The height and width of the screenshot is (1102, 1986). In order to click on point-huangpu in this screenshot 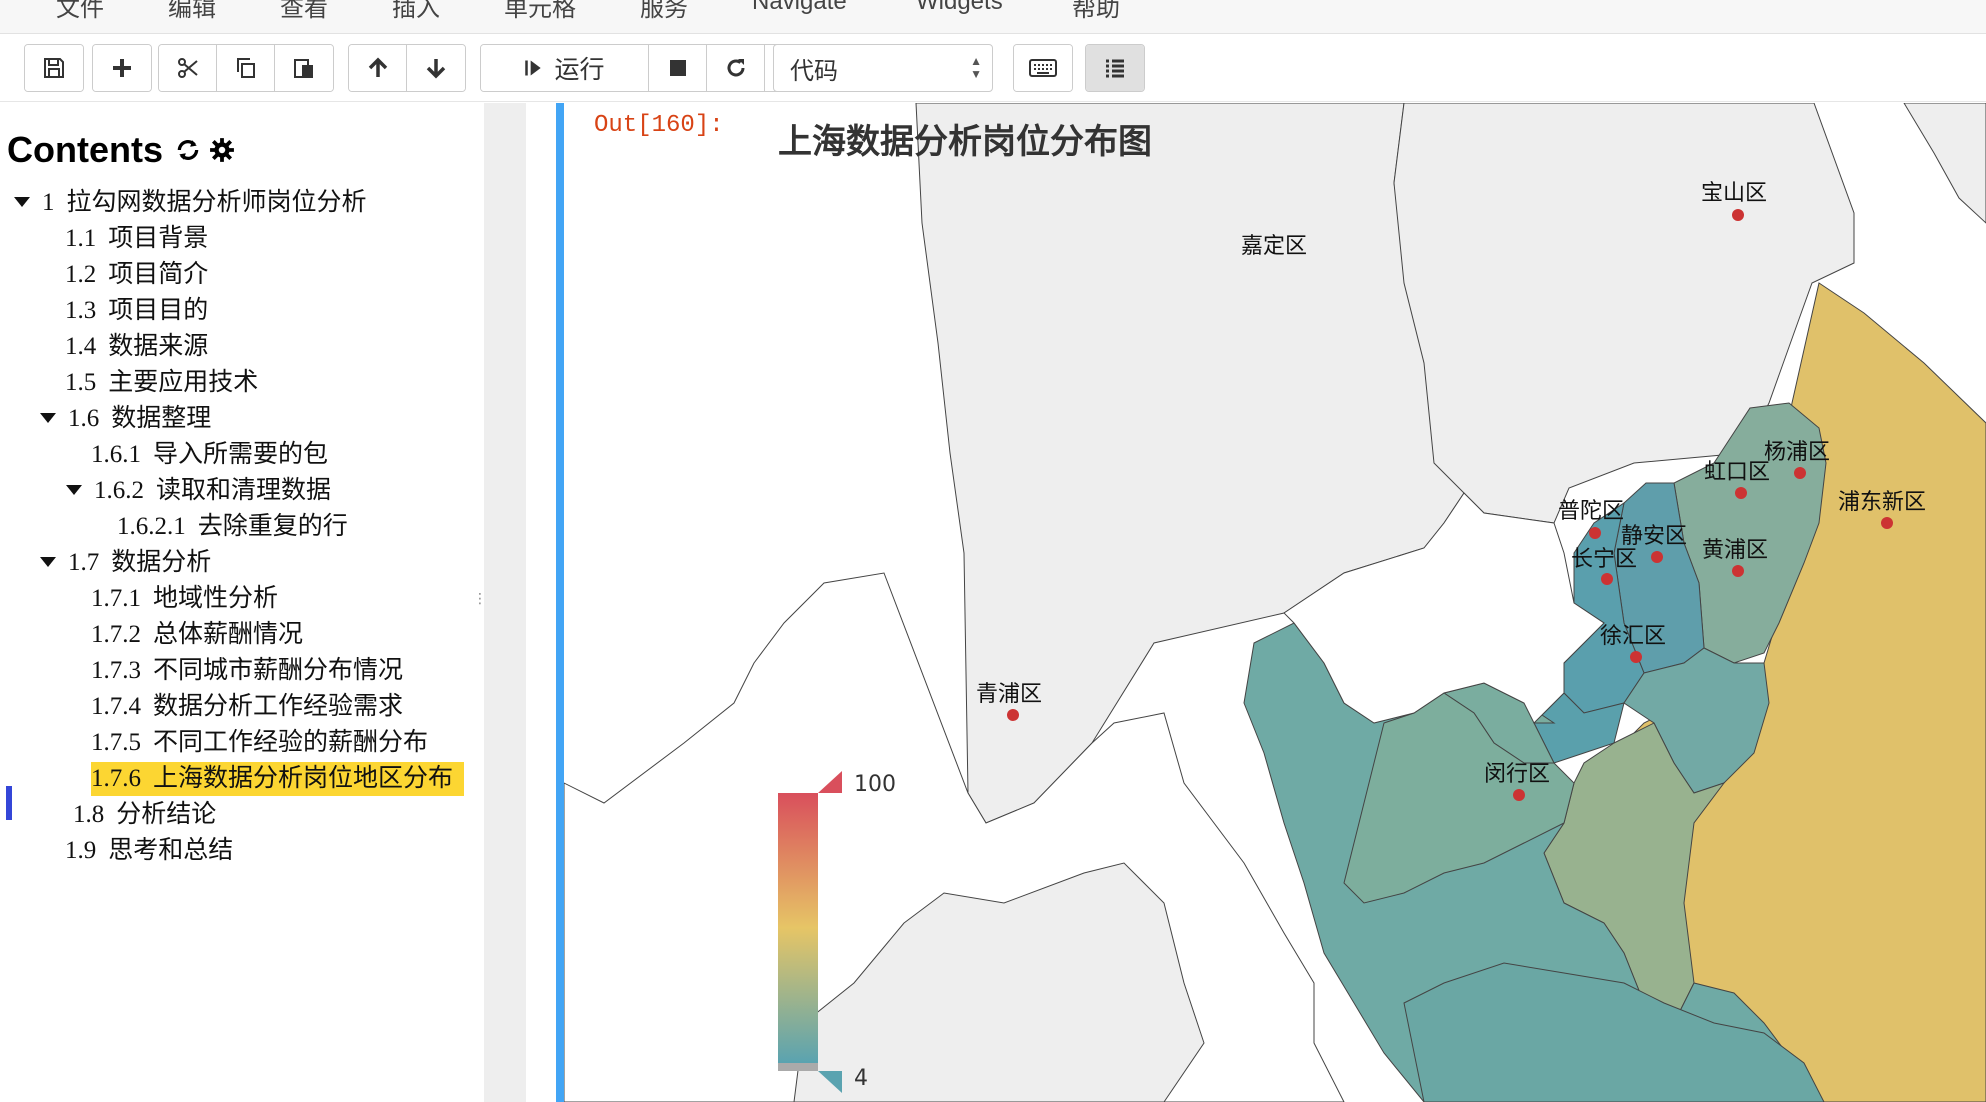, I will do `click(1738, 571)`.